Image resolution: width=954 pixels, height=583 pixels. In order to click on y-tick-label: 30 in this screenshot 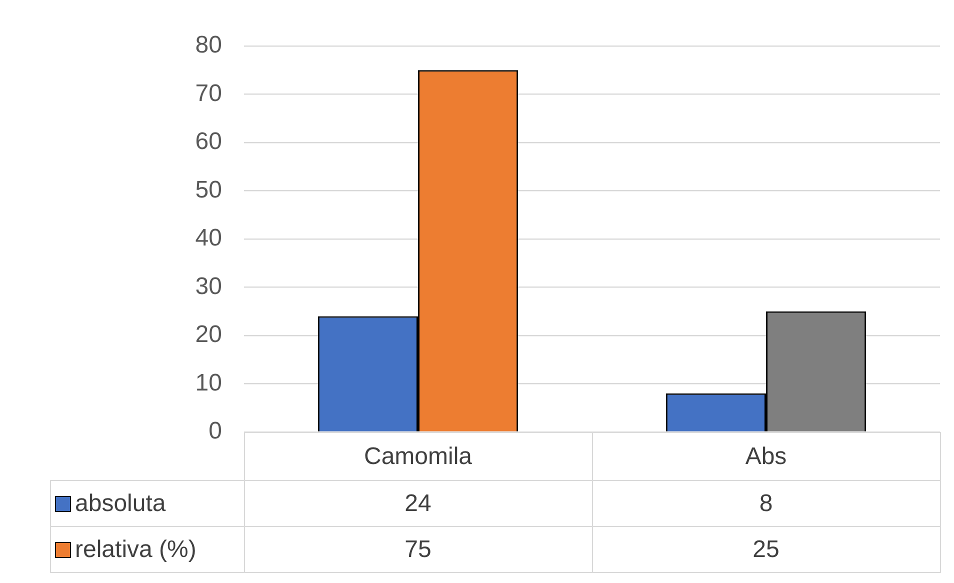, I will do `click(208, 286)`.